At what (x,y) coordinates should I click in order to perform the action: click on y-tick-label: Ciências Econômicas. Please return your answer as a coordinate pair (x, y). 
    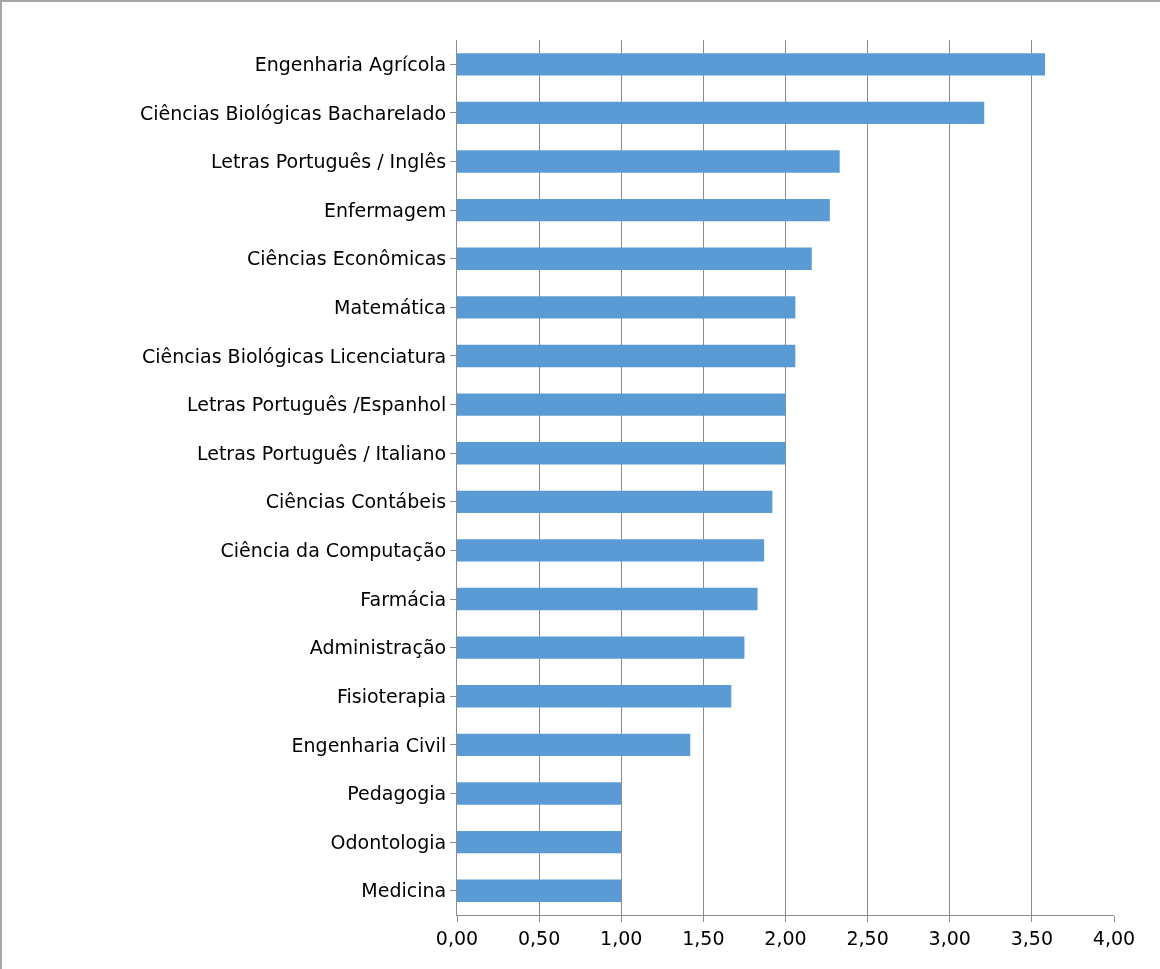
    Looking at the image, I should click on (347, 258).